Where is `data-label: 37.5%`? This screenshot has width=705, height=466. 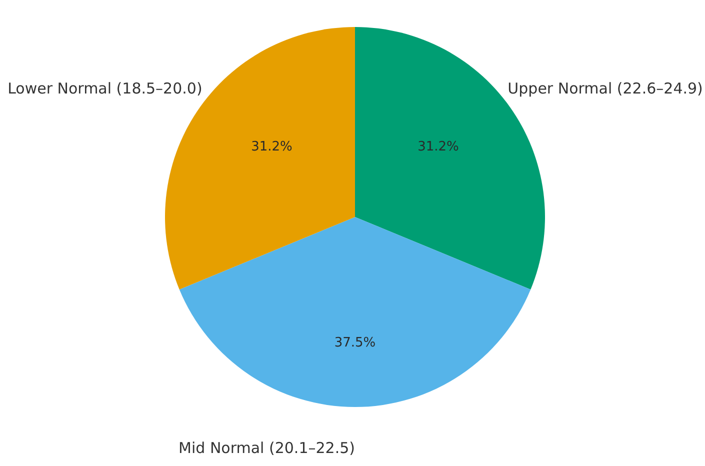 data-label: 37.5% is located at coordinates (355, 343).